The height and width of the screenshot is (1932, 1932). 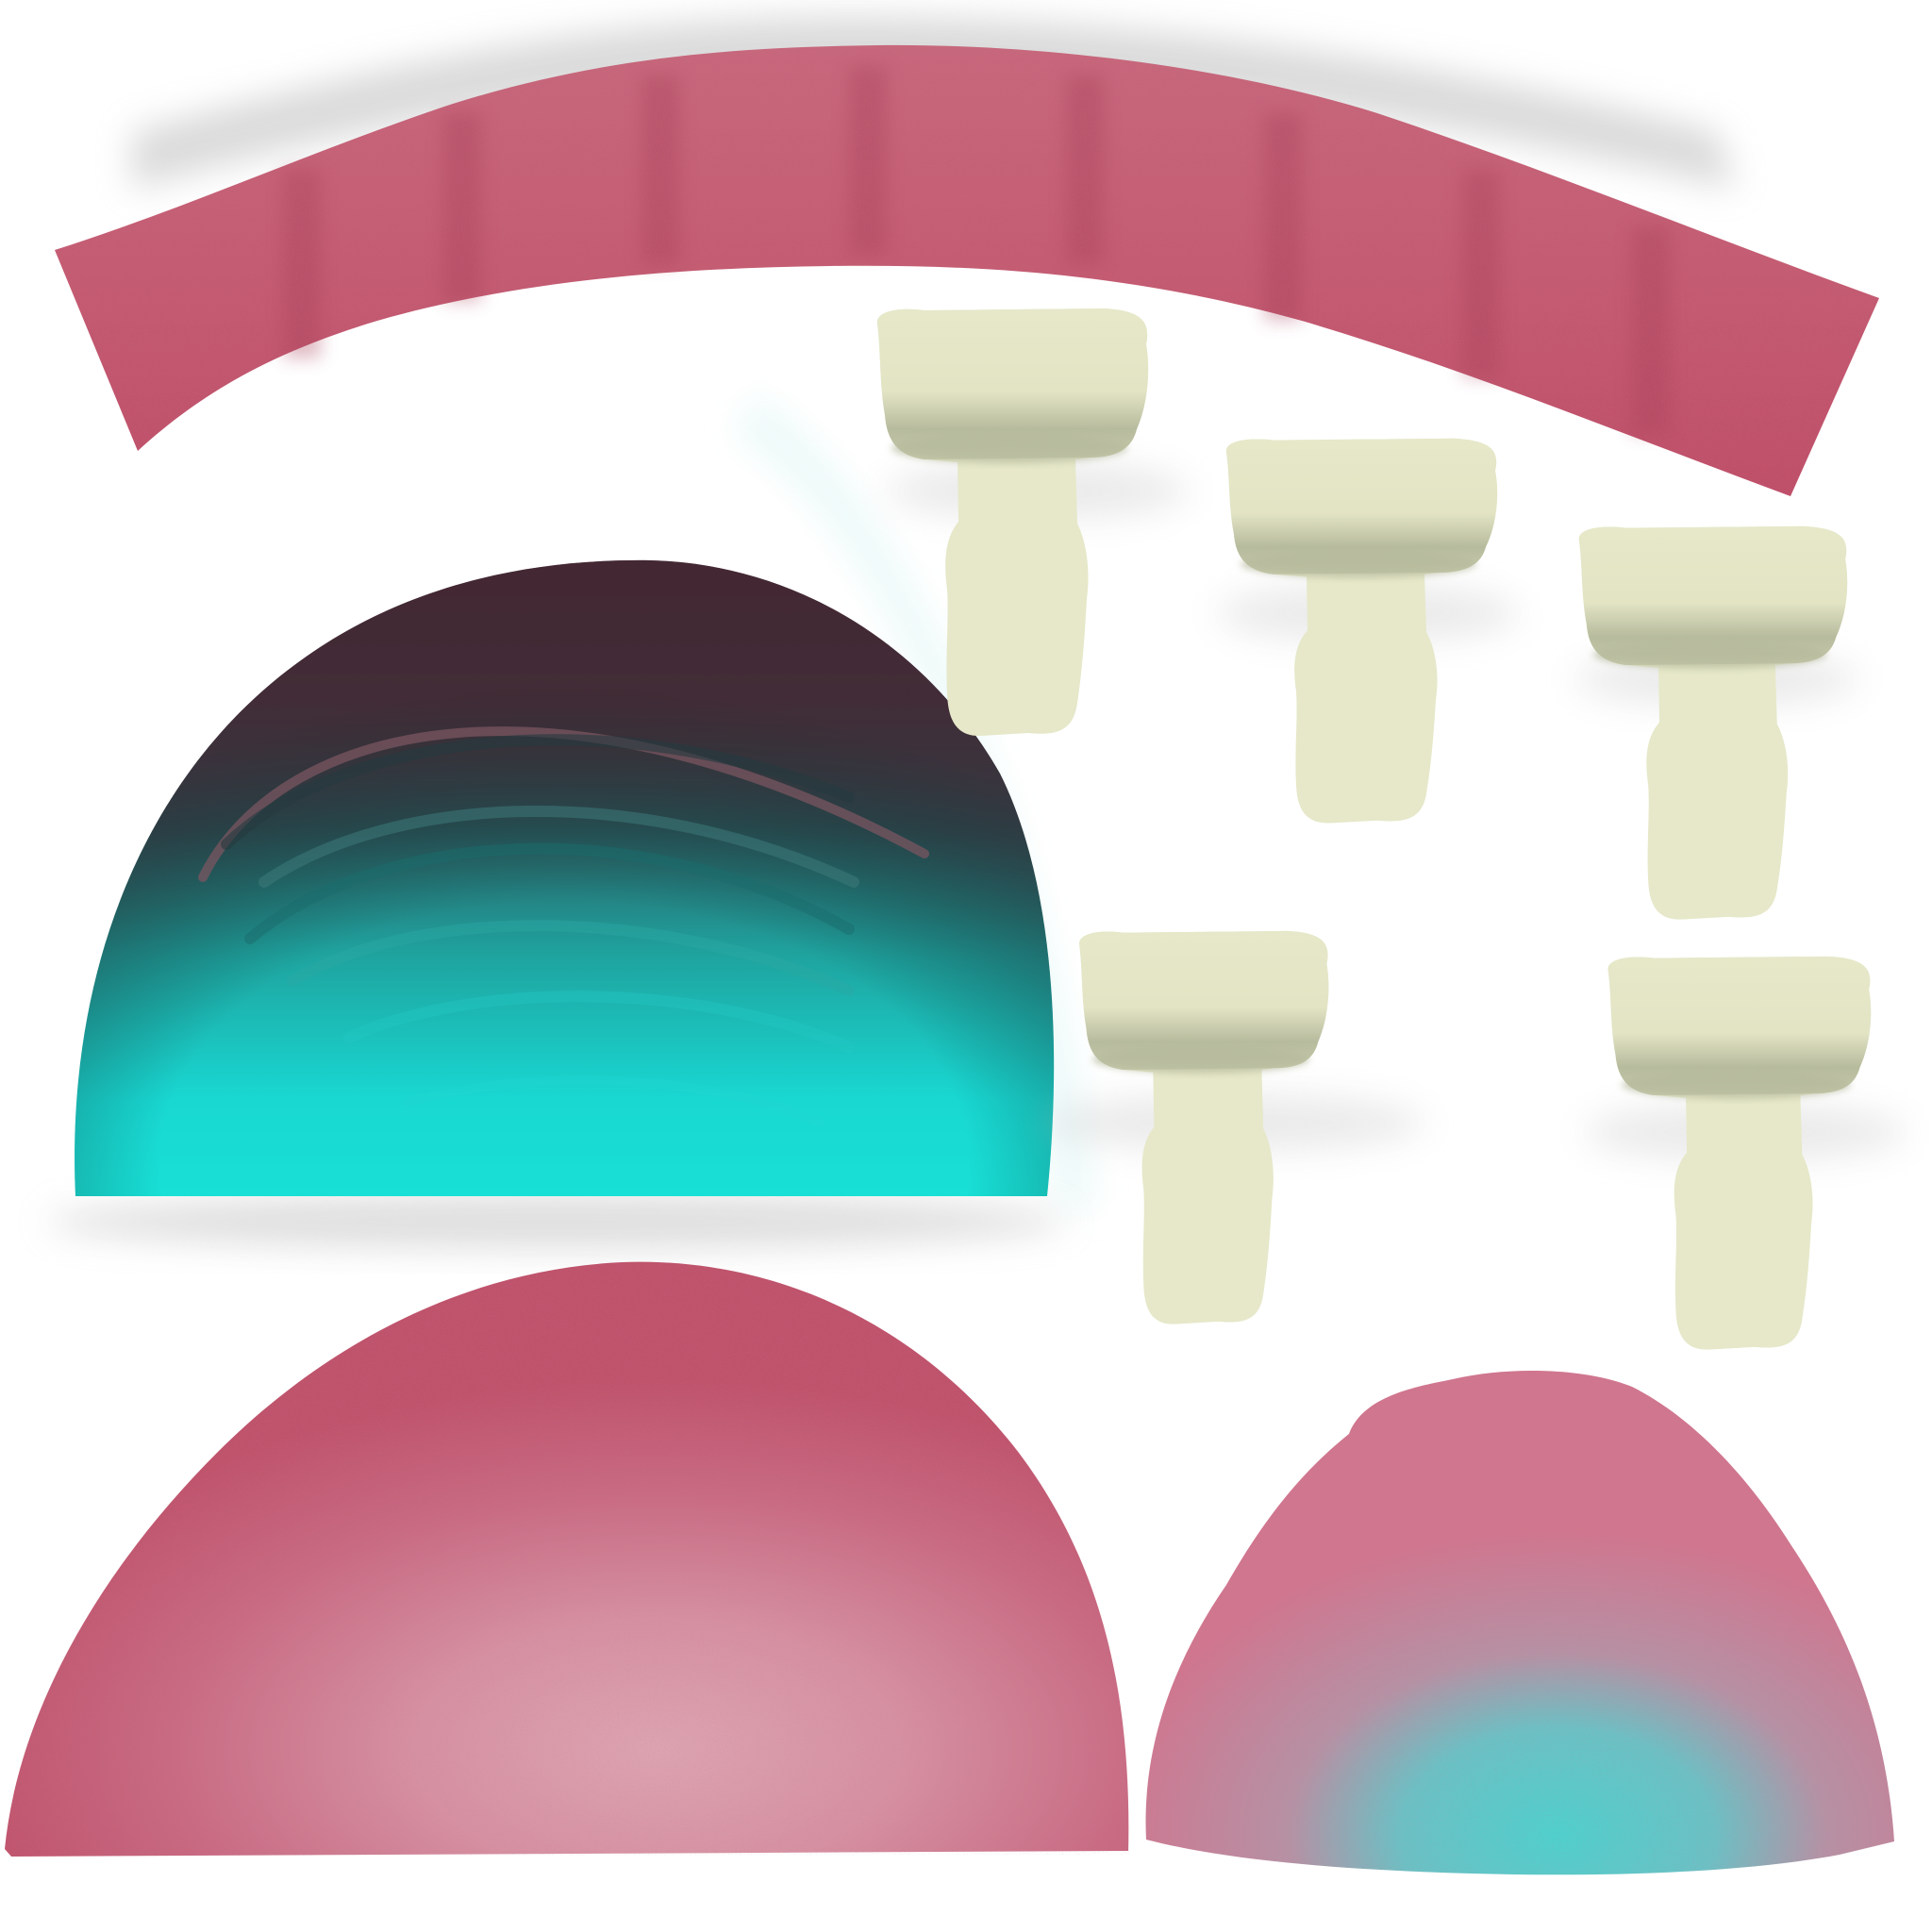 What do you see at coordinates (1520, 1623) in the screenshot?
I see `tongue-dome` at bounding box center [1520, 1623].